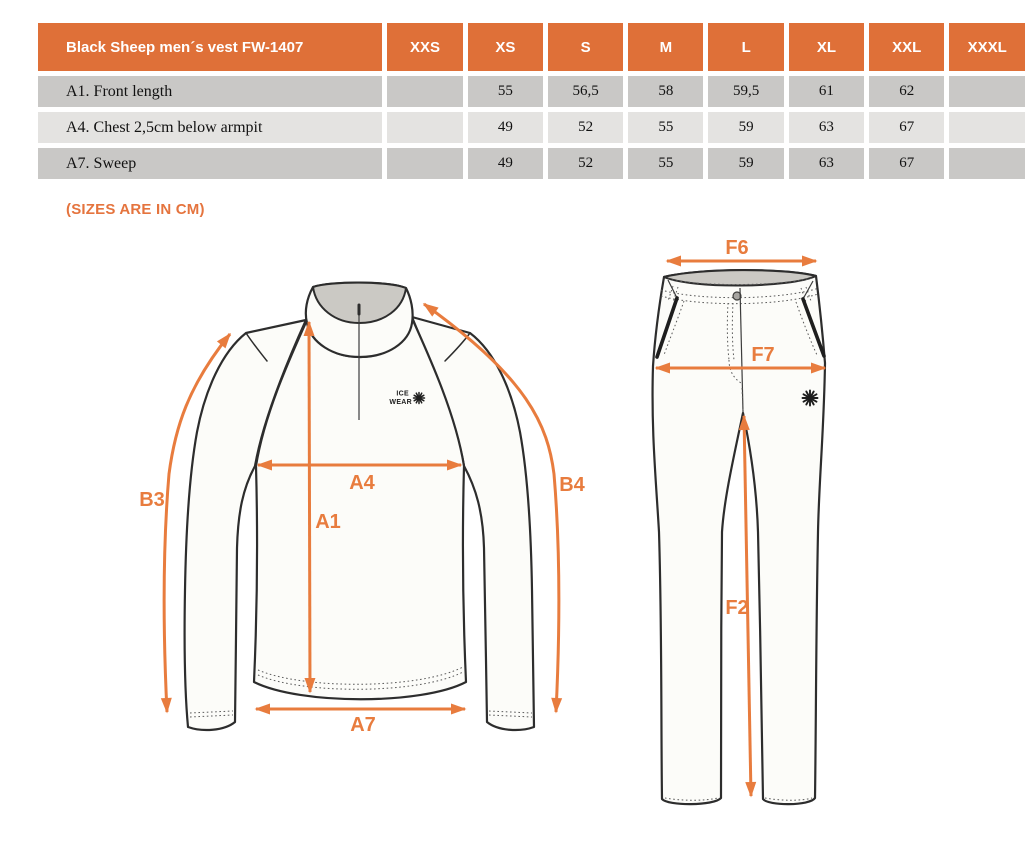 This screenshot has width=1030, height=847. I want to click on icewear-logo: ICE WEAR, so click(407, 398).